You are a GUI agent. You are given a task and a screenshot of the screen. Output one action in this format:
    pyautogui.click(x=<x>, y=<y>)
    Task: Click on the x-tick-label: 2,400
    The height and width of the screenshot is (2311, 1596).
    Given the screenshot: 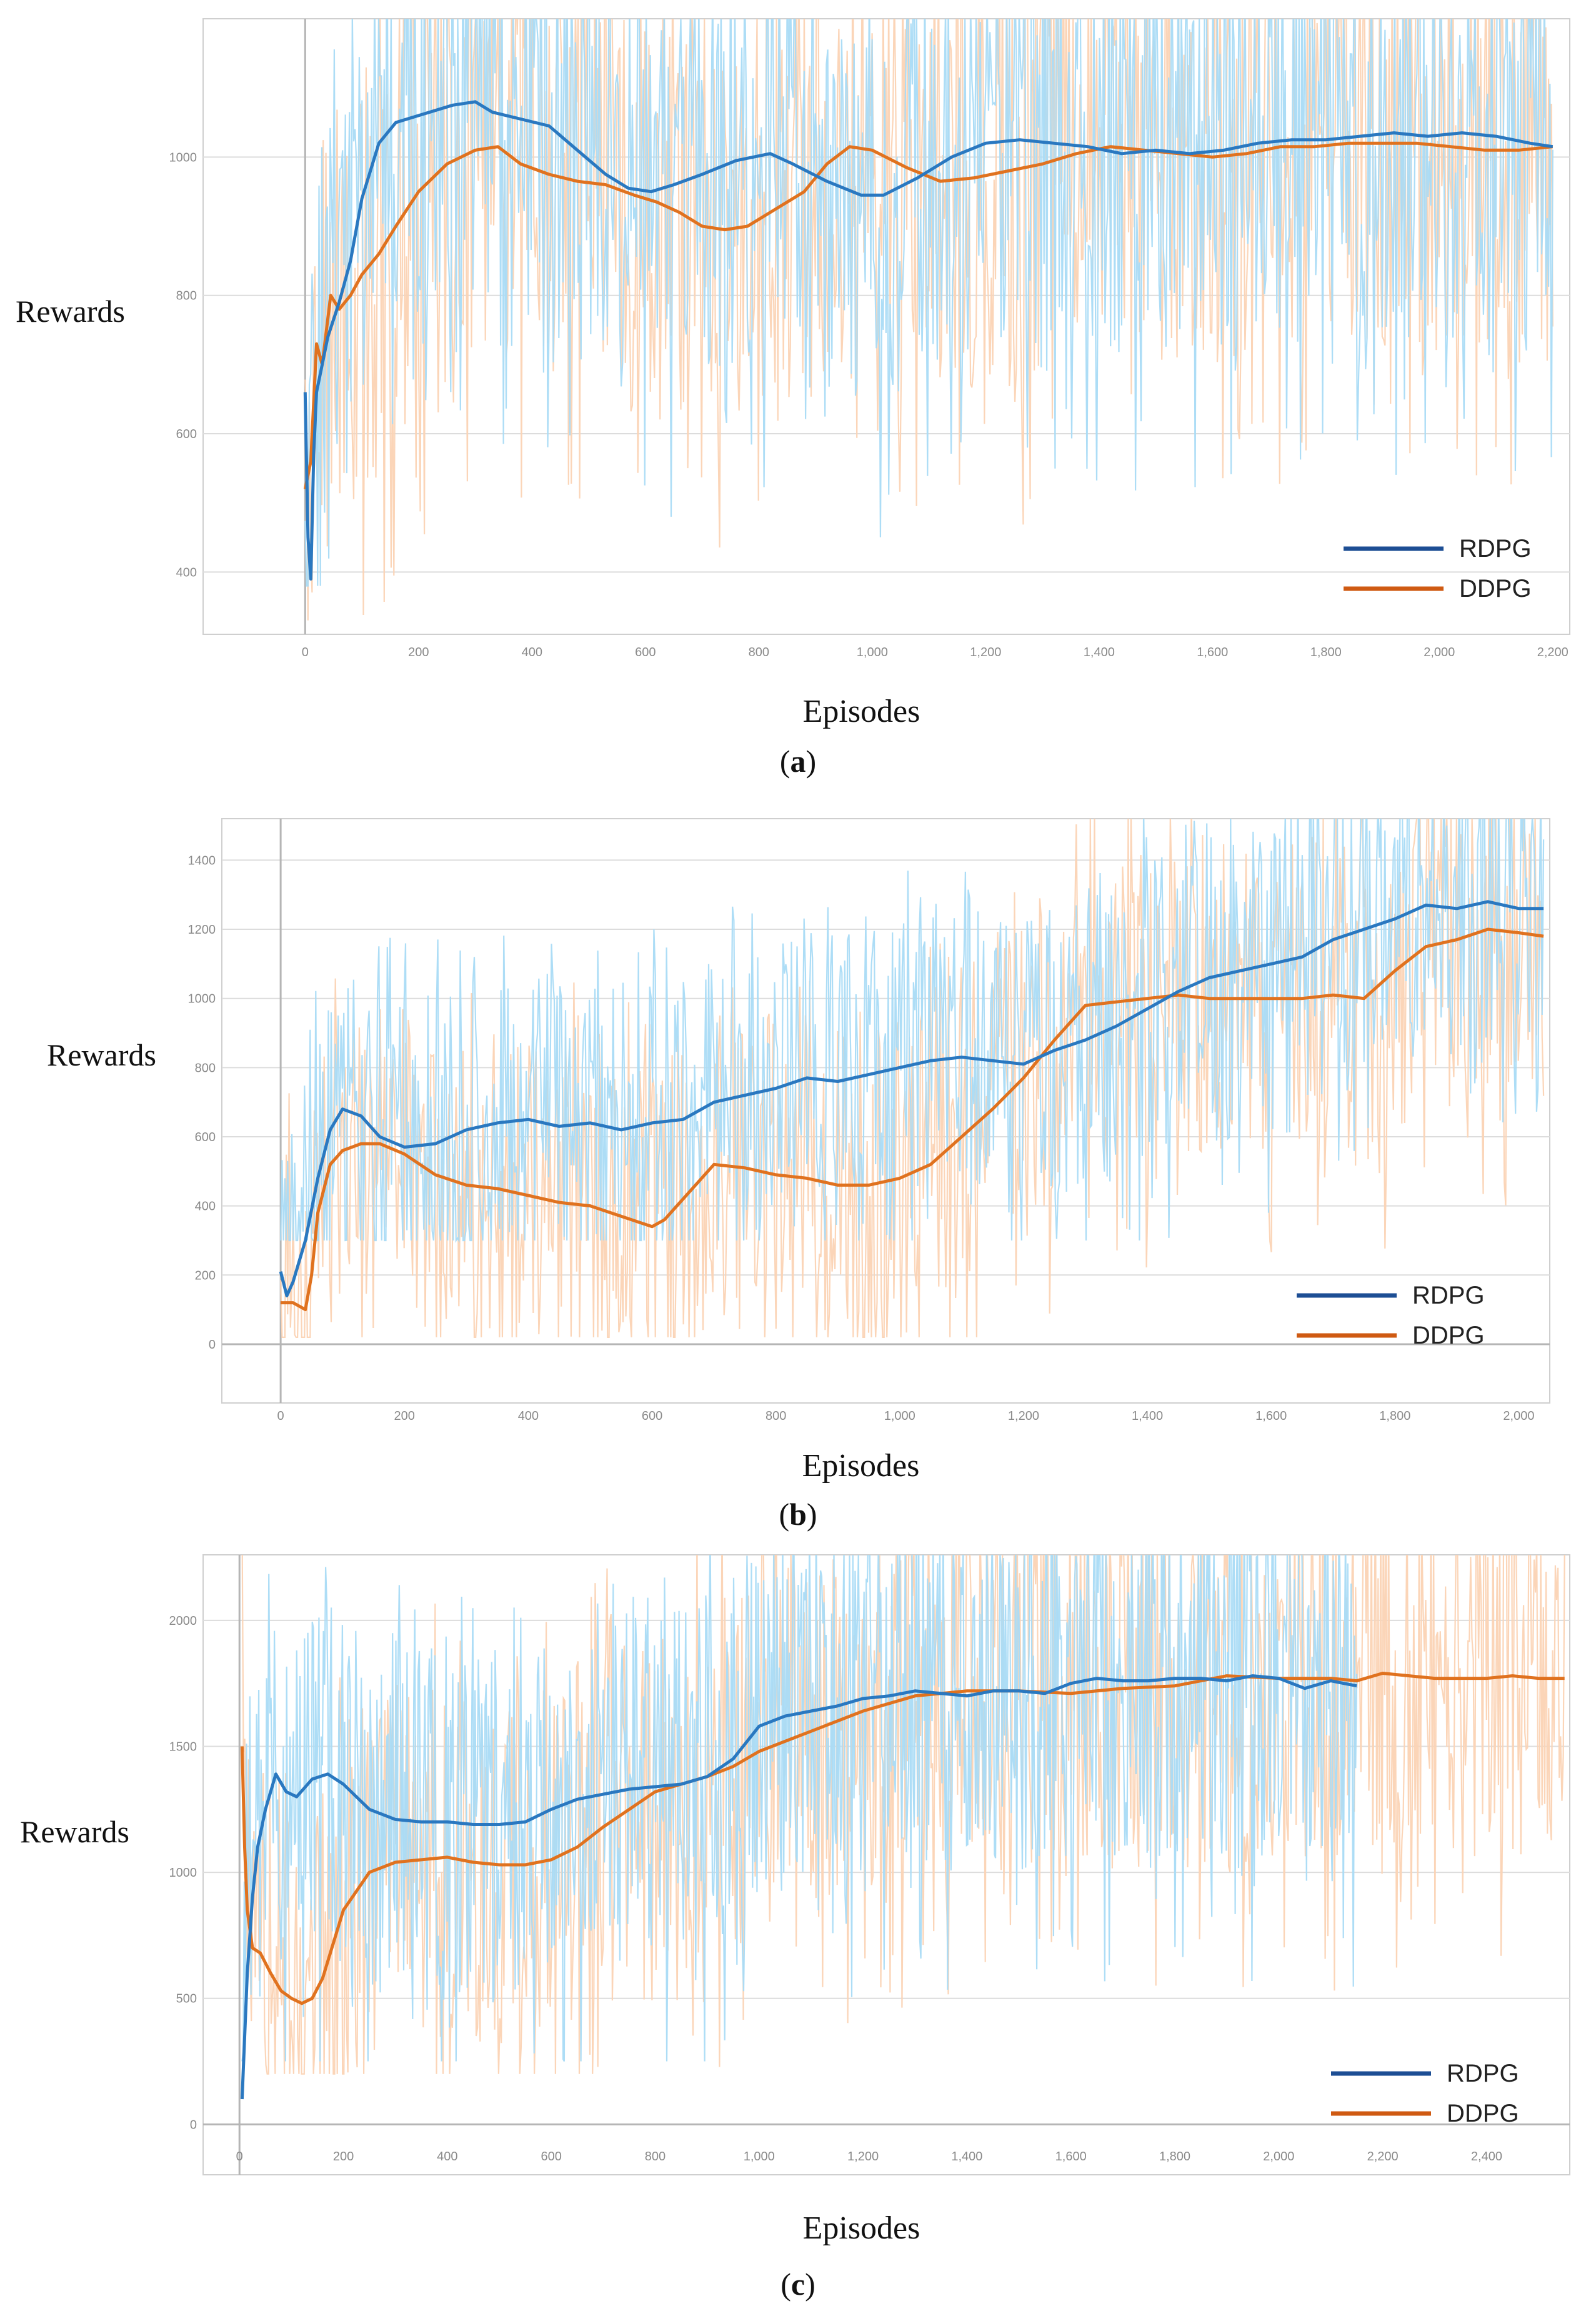 What is the action you would take?
    pyautogui.click(x=1487, y=2157)
    